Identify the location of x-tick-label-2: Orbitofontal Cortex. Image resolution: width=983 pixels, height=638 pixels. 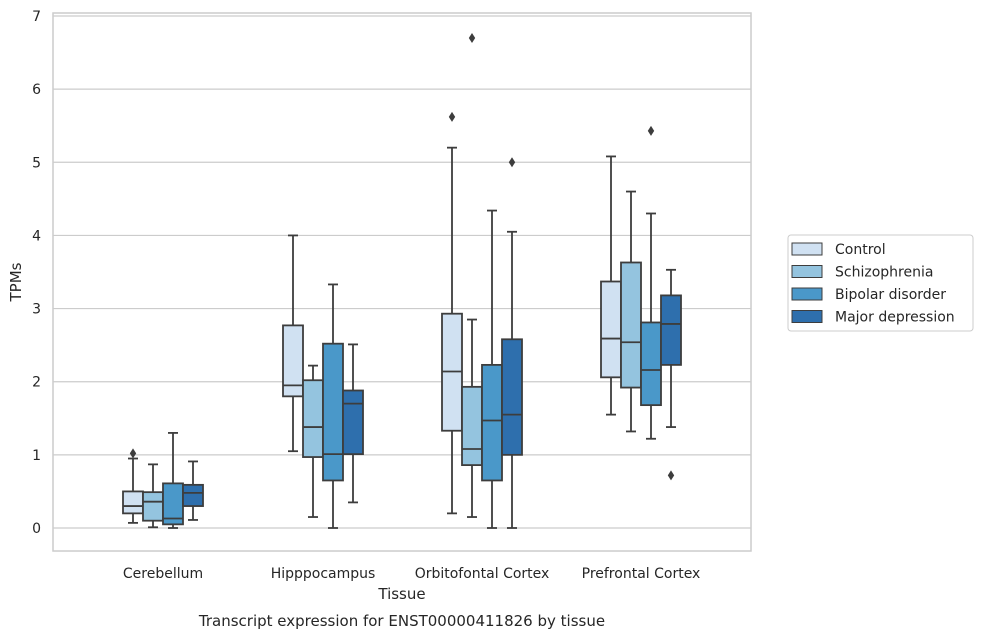
(482, 574).